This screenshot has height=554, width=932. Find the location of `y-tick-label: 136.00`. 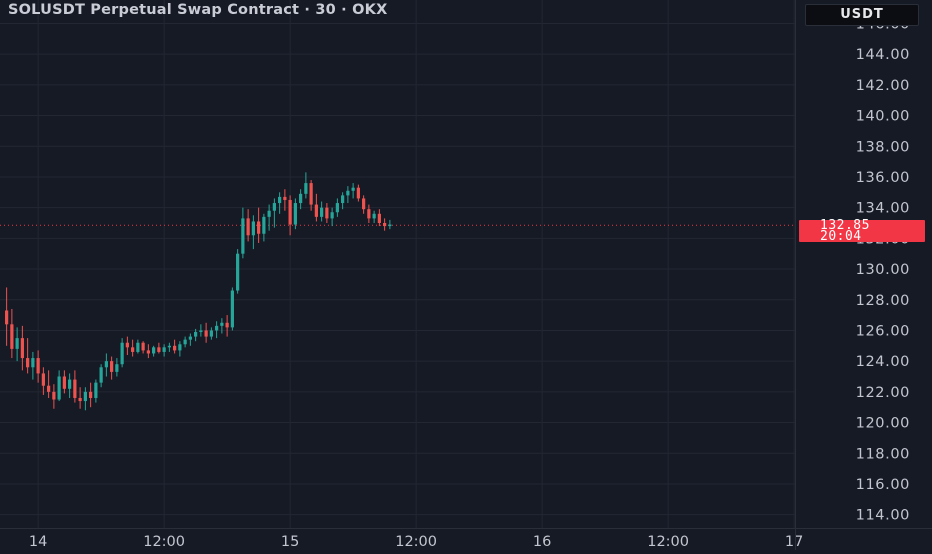

y-tick-label: 136.00 is located at coordinates (883, 178).